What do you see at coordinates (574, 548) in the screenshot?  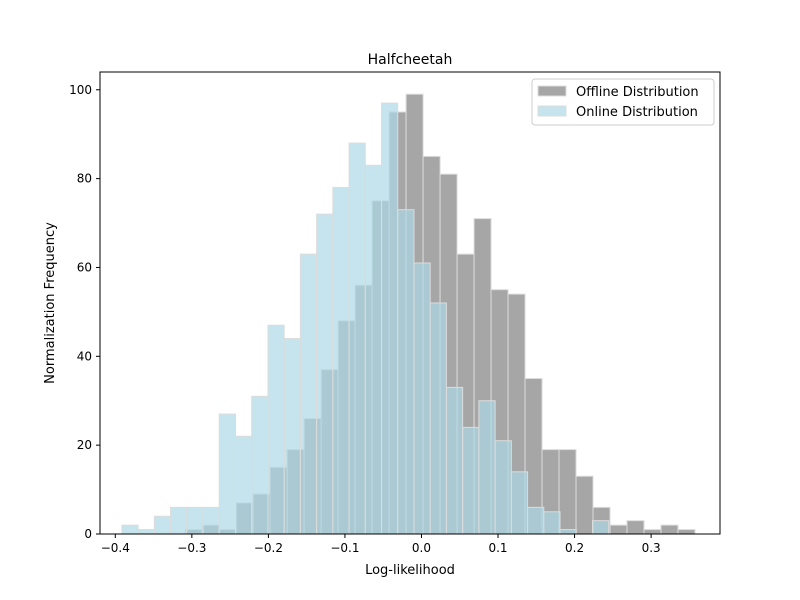 I see `x-tick-label: 0.2` at bounding box center [574, 548].